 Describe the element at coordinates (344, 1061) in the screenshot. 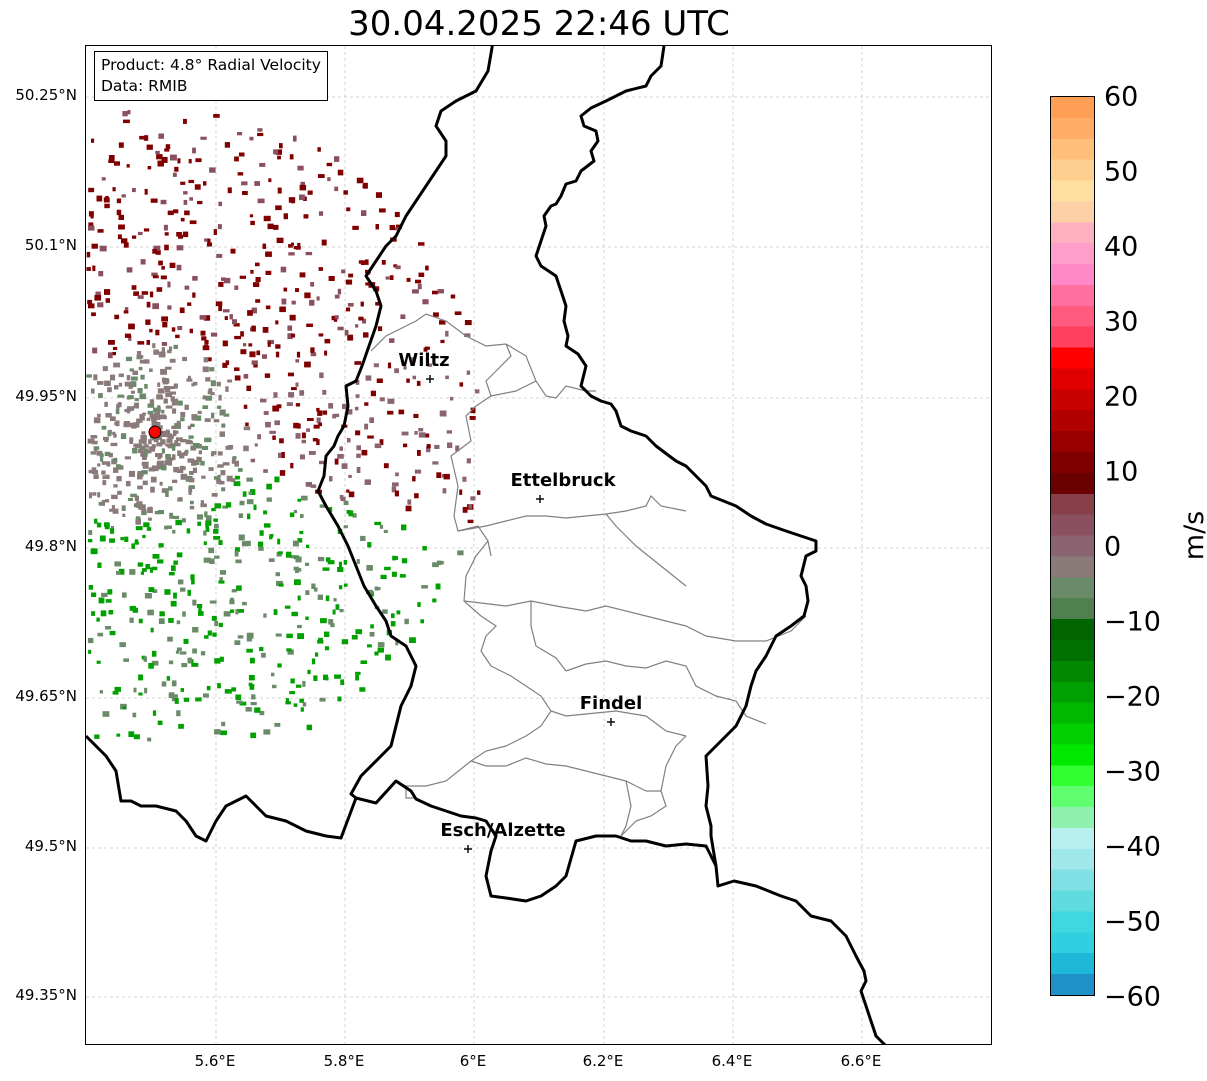

I see `lon-tick-label: 5.8°E` at that location.